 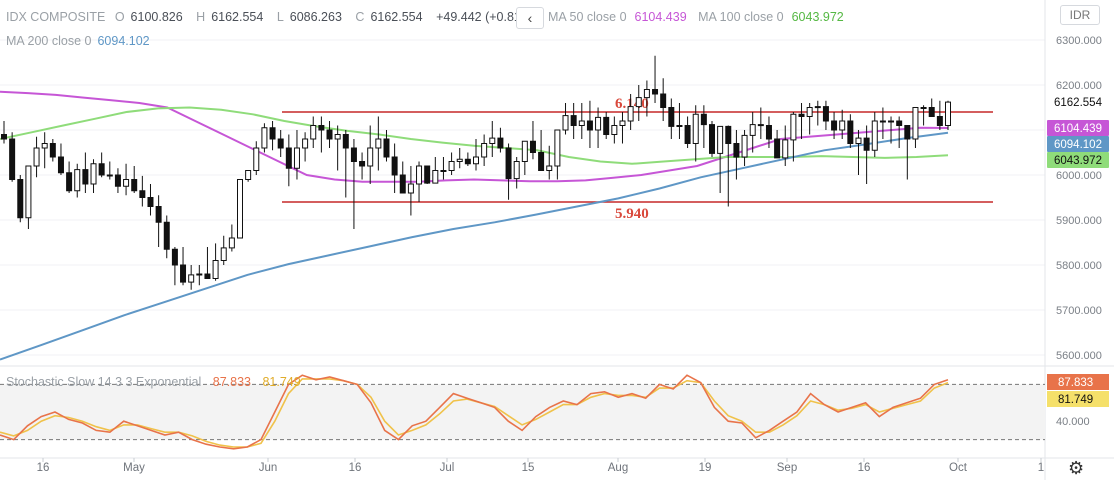 I want to click on high-value: 6162.554, so click(x=237, y=17).